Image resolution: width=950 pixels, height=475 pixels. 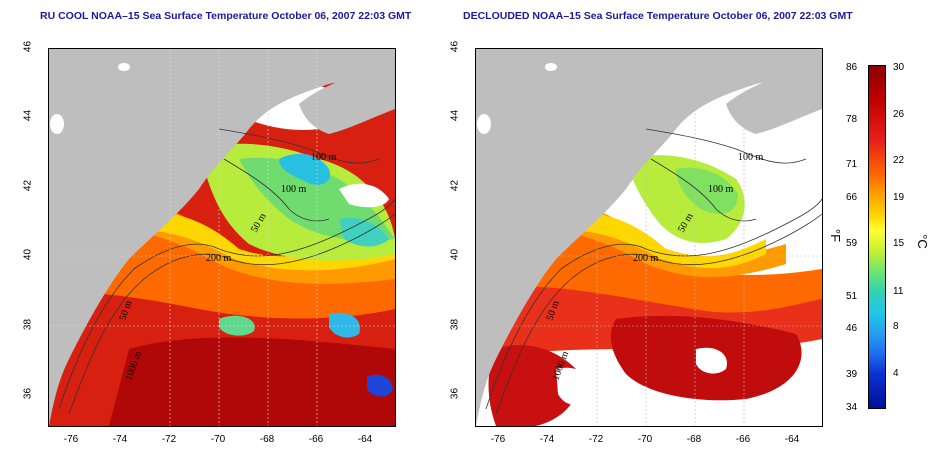 What do you see at coordinates (899, 67) in the screenshot?
I see `colorbar-celsius-tick: 30` at bounding box center [899, 67].